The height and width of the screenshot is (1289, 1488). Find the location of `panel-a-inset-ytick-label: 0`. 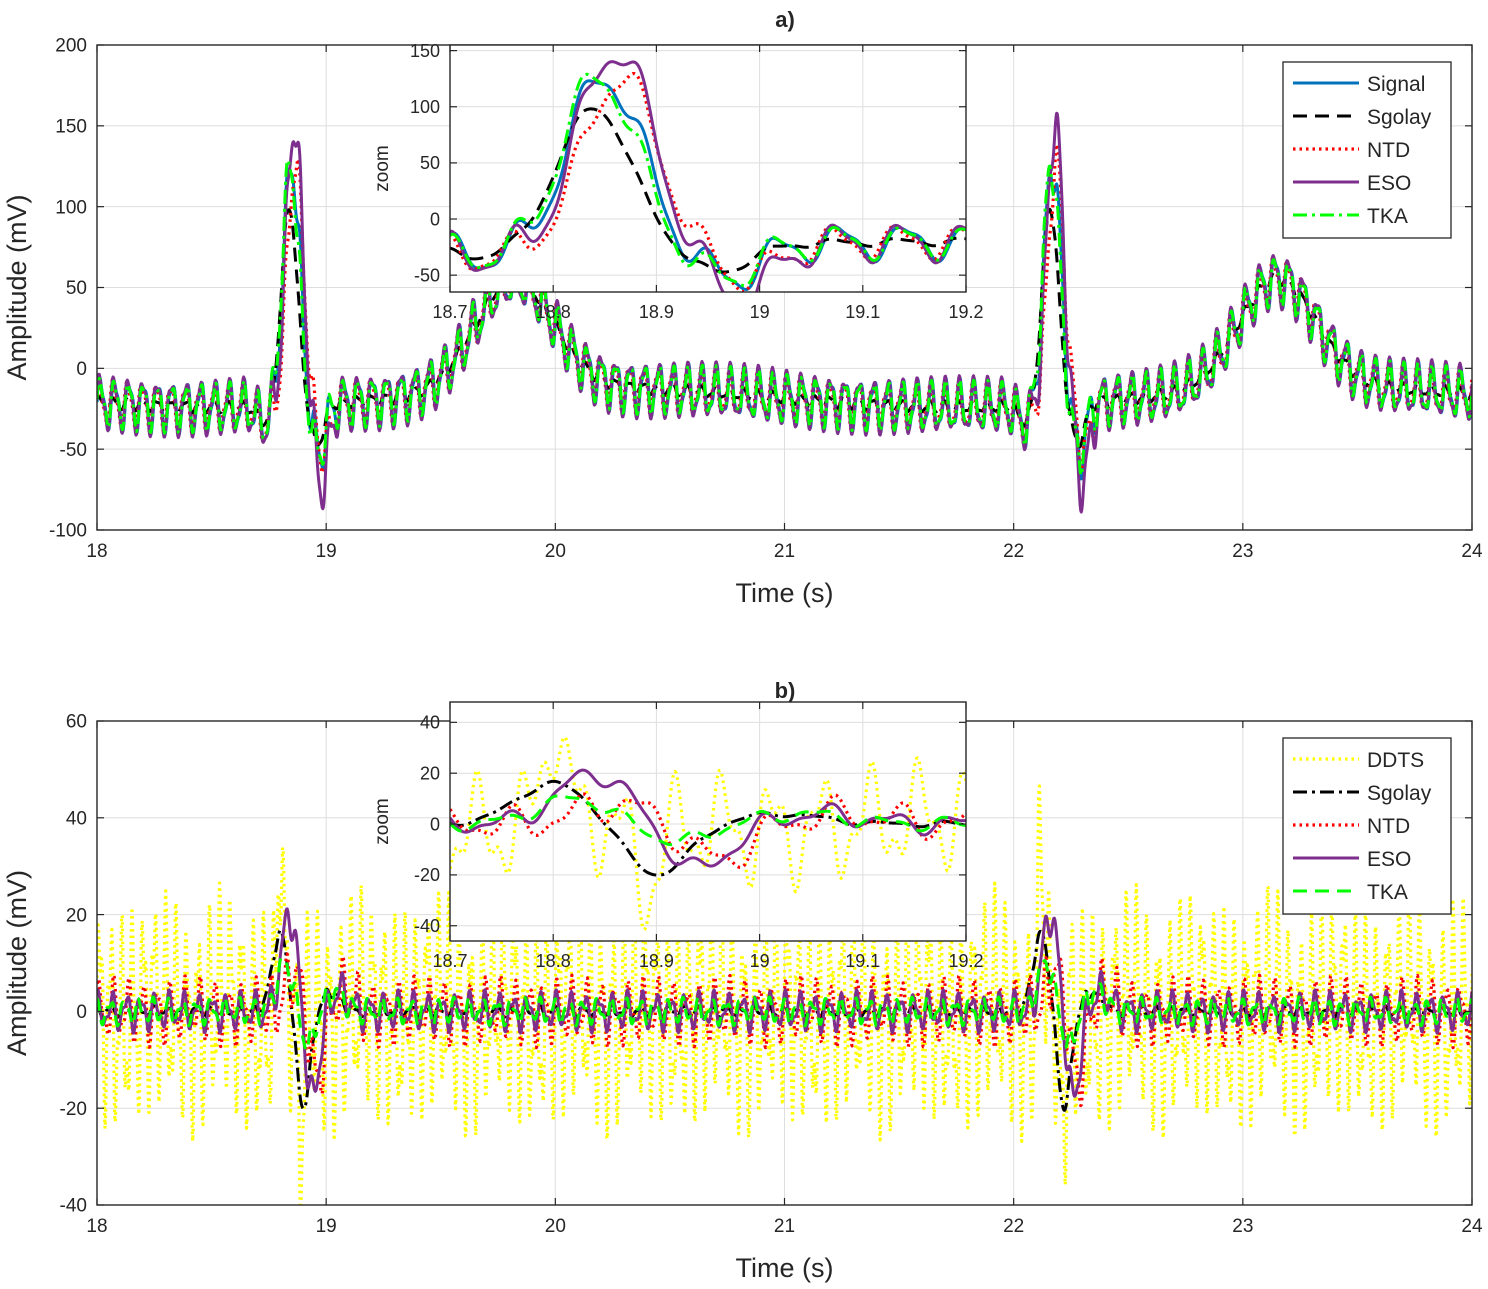

panel-a-inset-ytick-label: 0 is located at coordinates (435, 219).